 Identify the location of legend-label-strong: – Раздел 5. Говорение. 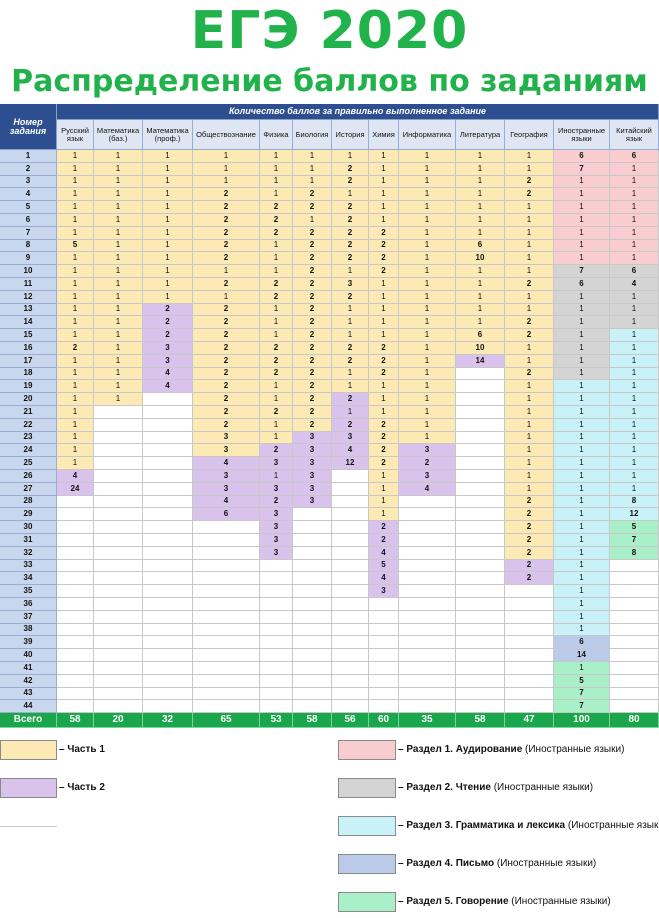
(453, 901).